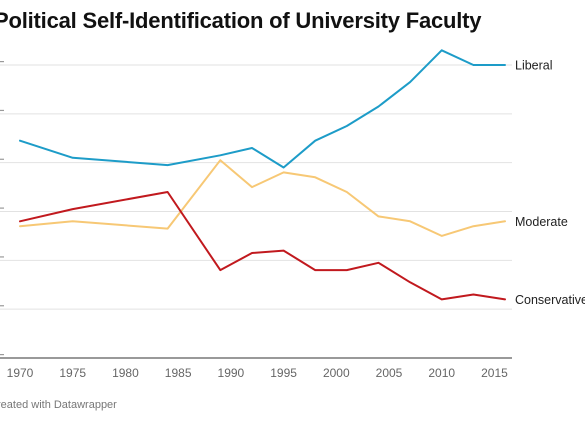 This screenshot has width=585, height=423. What do you see at coordinates (336, 373) in the screenshot?
I see `x-tick-label-2000: 2000` at bounding box center [336, 373].